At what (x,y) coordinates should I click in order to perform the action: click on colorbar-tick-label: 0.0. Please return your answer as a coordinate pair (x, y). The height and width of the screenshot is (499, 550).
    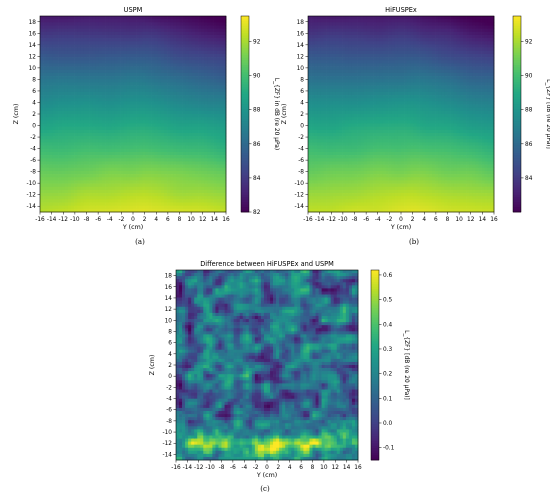
    Looking at the image, I should click on (388, 424).